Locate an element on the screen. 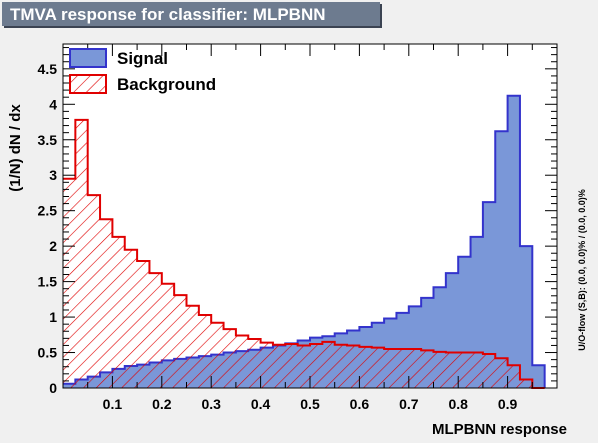  legend-swatch-signal is located at coordinates (88, 58).